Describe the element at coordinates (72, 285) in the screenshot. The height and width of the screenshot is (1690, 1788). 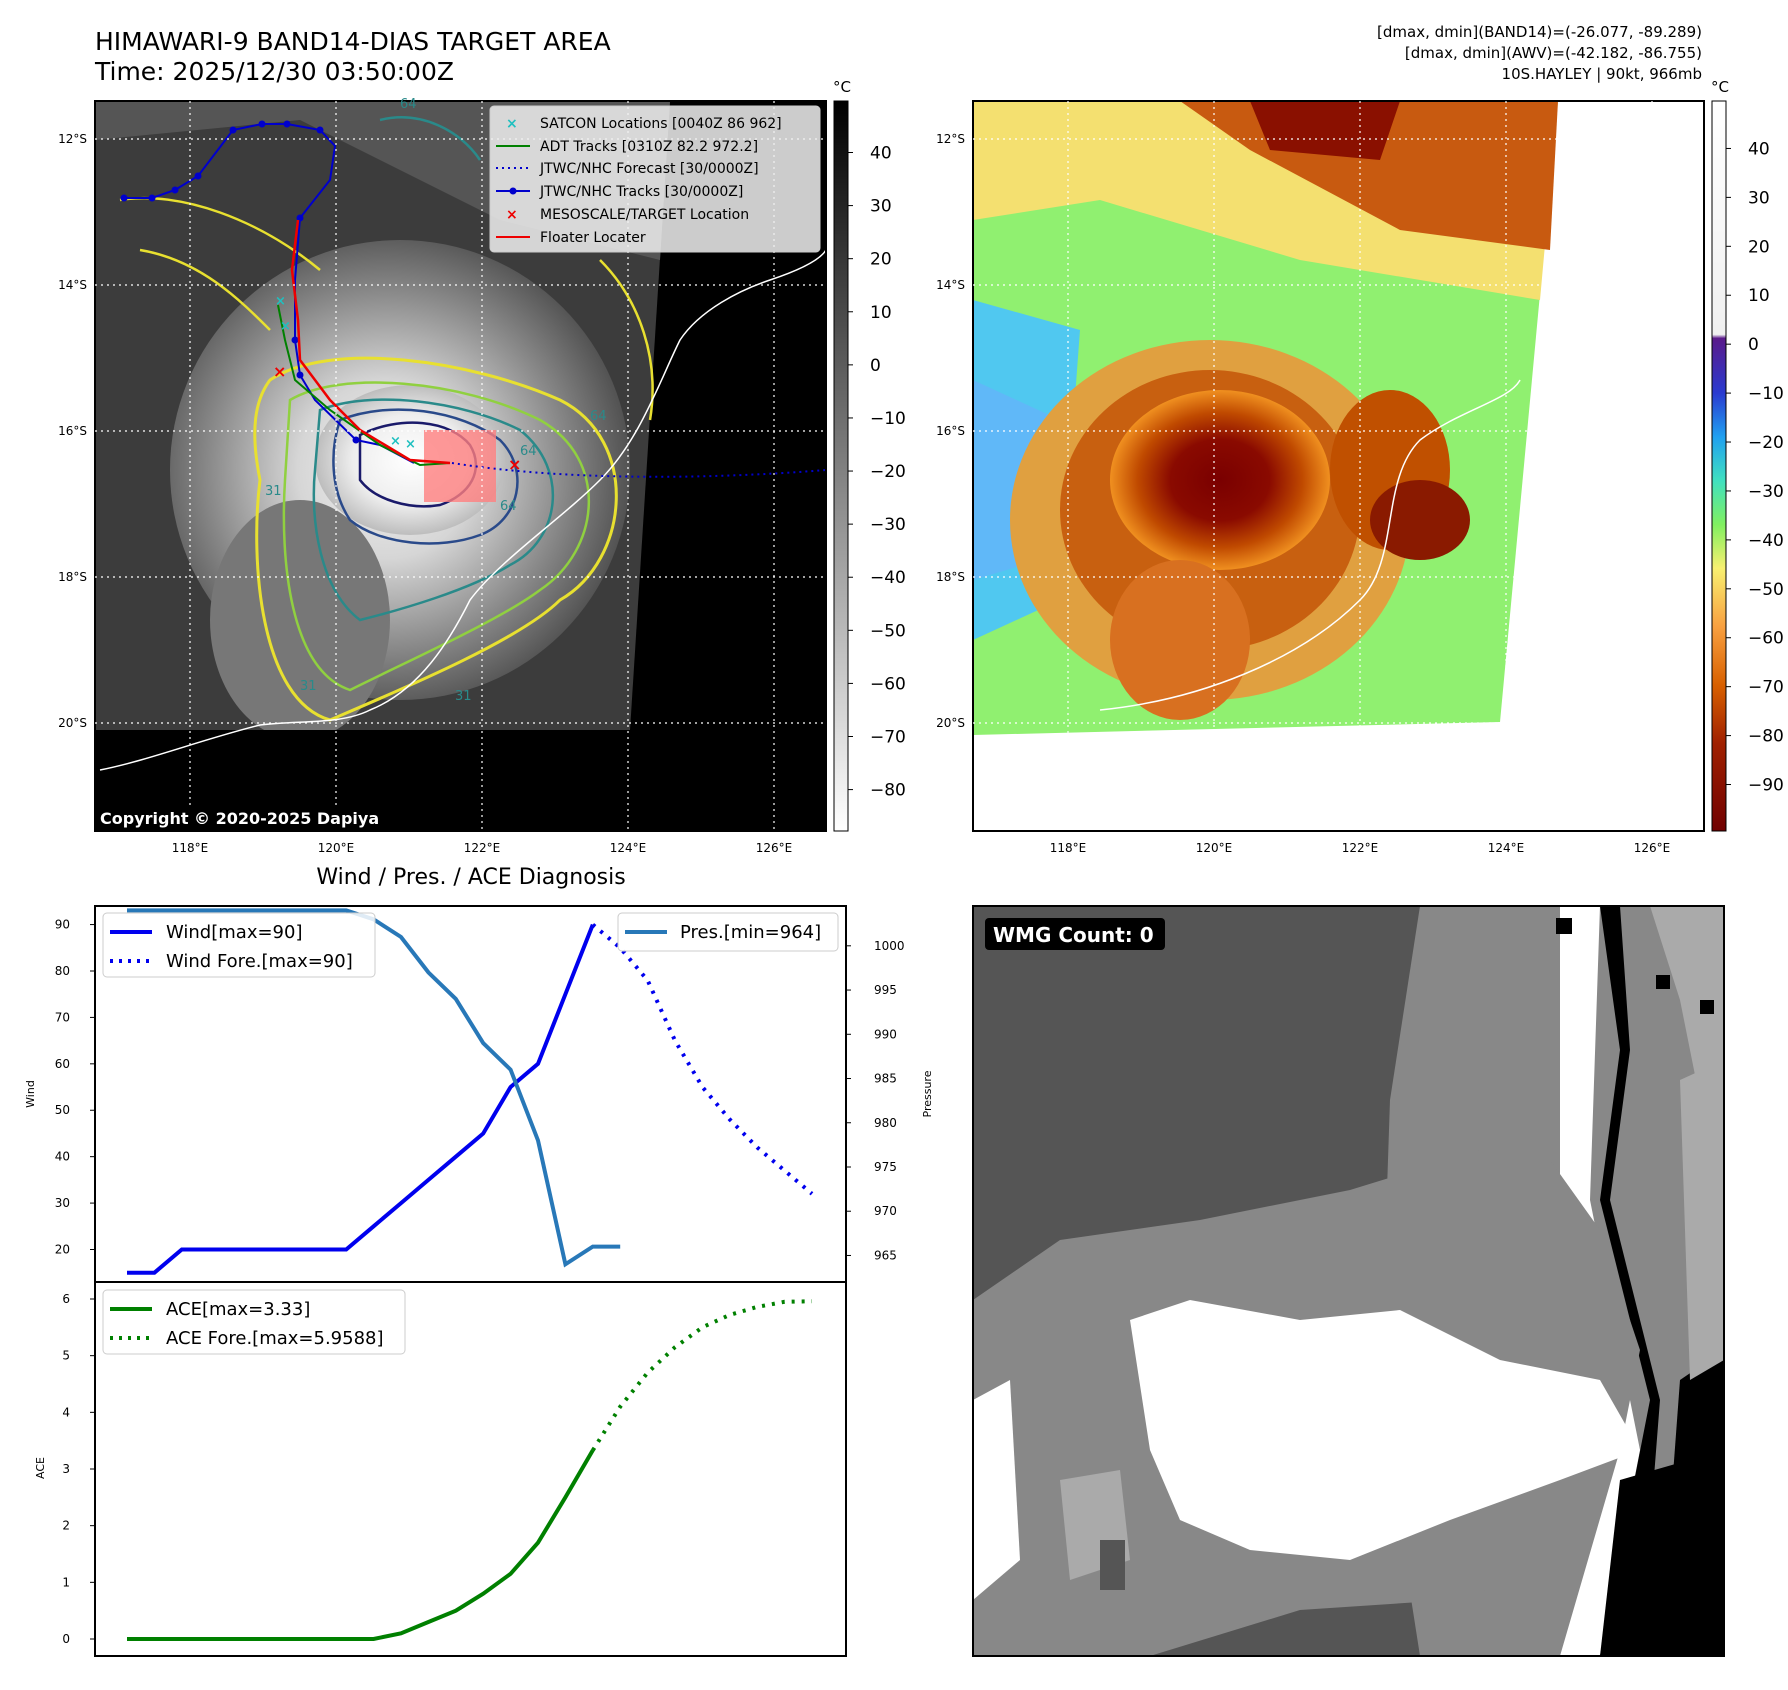
I see `lat-label-1: 14°S` at that location.